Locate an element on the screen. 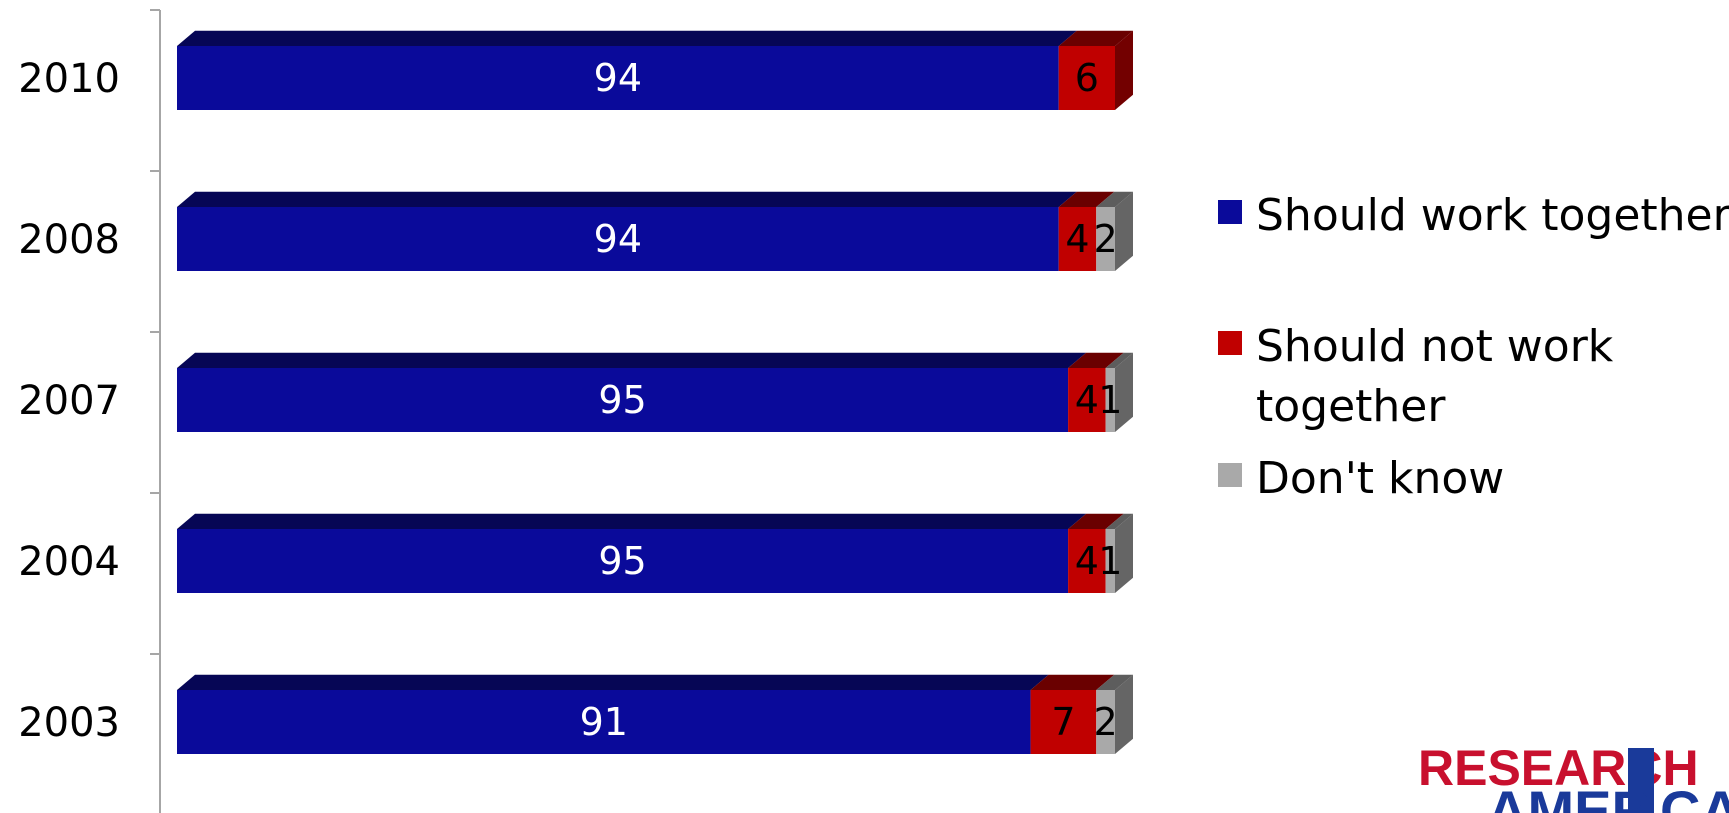  legend-label: Don't know is located at coordinates (1380, 478).